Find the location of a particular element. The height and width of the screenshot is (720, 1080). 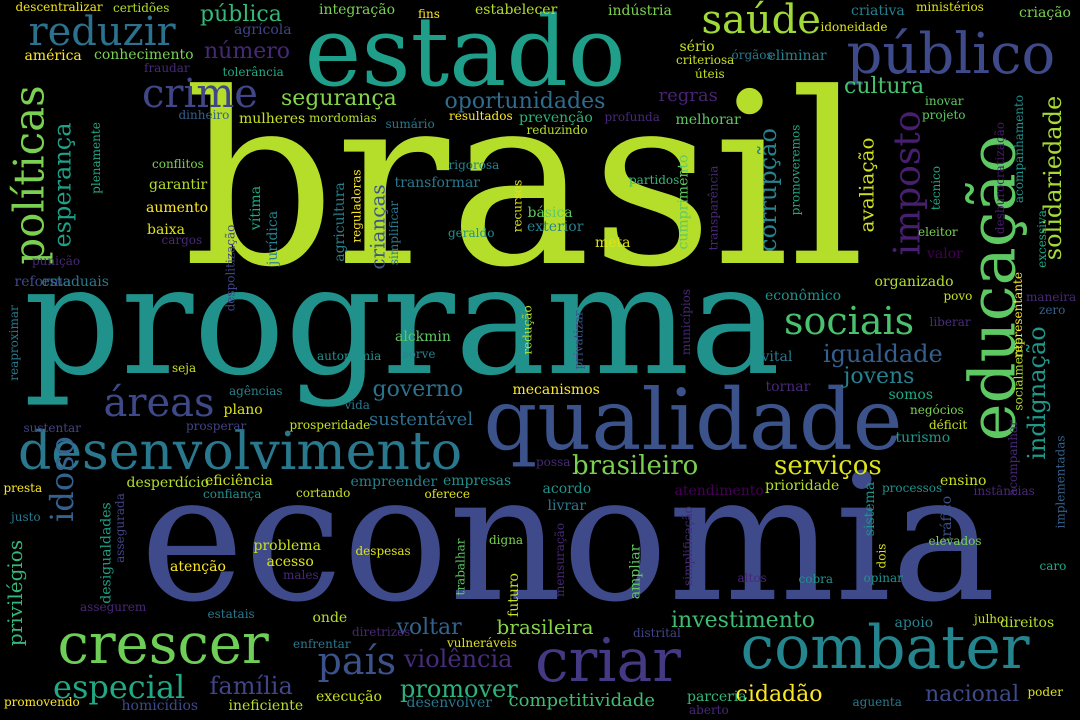

cloud-word: criteriosa is located at coordinates (705, 60).